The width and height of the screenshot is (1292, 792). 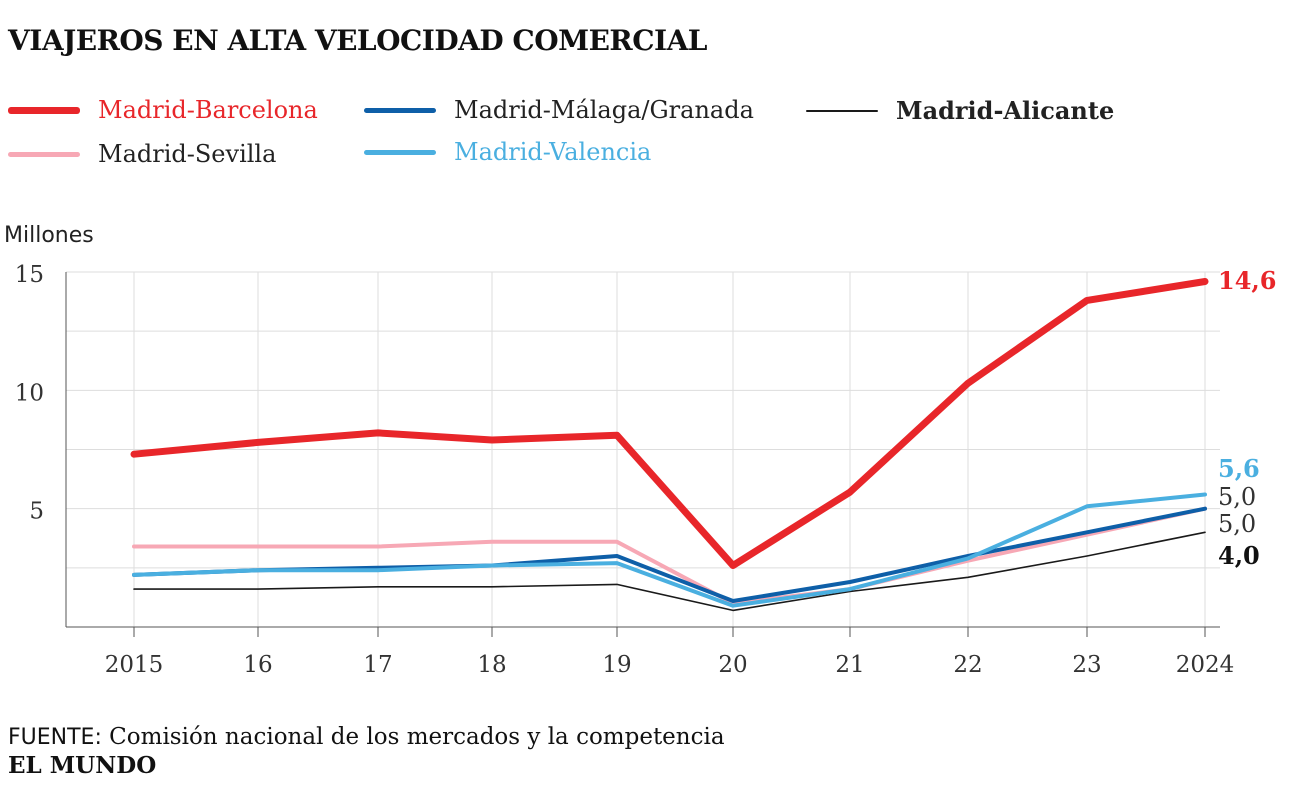 What do you see at coordinates (1086, 665) in the screenshot?
I see `x-tick-label: 23` at bounding box center [1086, 665].